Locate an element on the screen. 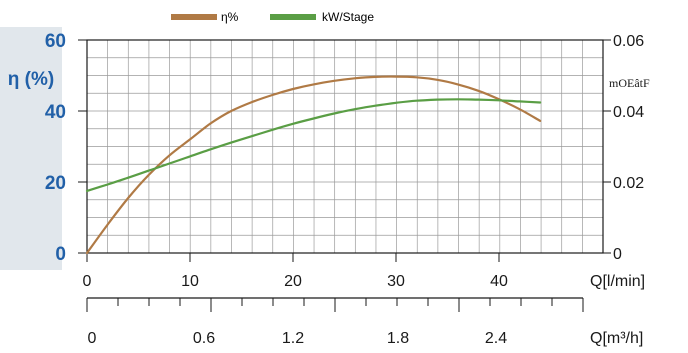 Image resolution: width=688 pixels, height=353 pixels. left-tick-label: 20 is located at coordinates (55, 183).